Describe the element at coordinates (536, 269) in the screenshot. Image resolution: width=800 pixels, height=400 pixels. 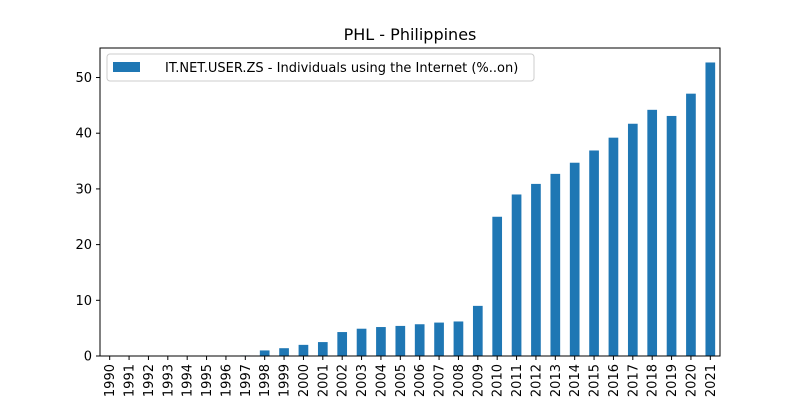
I see `bar-2012` at that location.